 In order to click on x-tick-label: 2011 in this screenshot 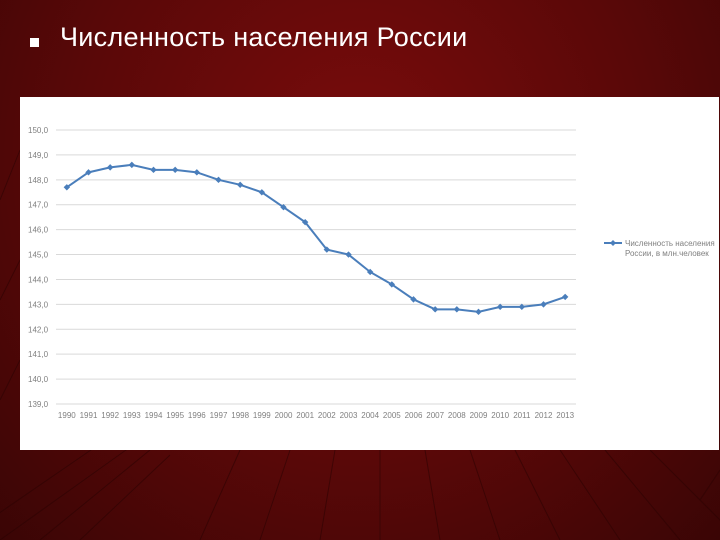, I will do `click(522, 415)`.